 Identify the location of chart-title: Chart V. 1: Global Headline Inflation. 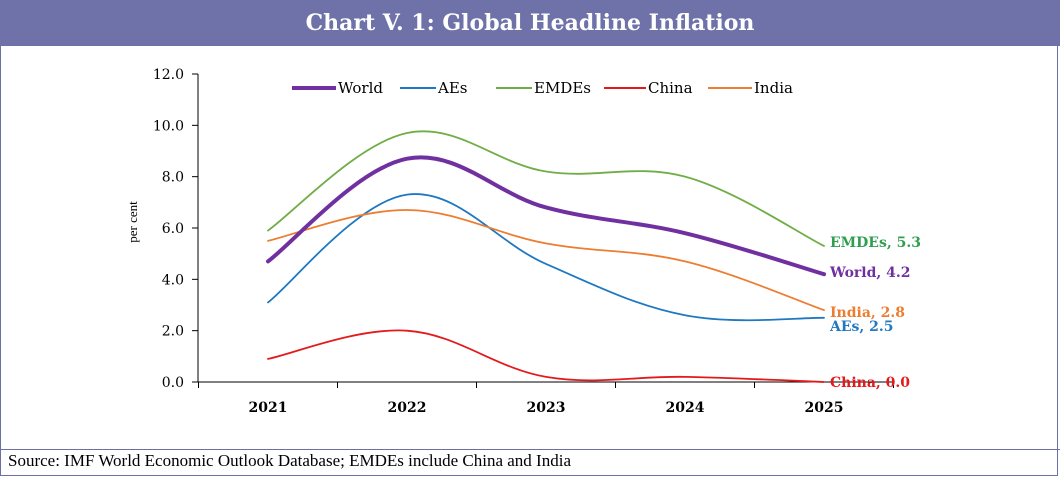
(530, 23).